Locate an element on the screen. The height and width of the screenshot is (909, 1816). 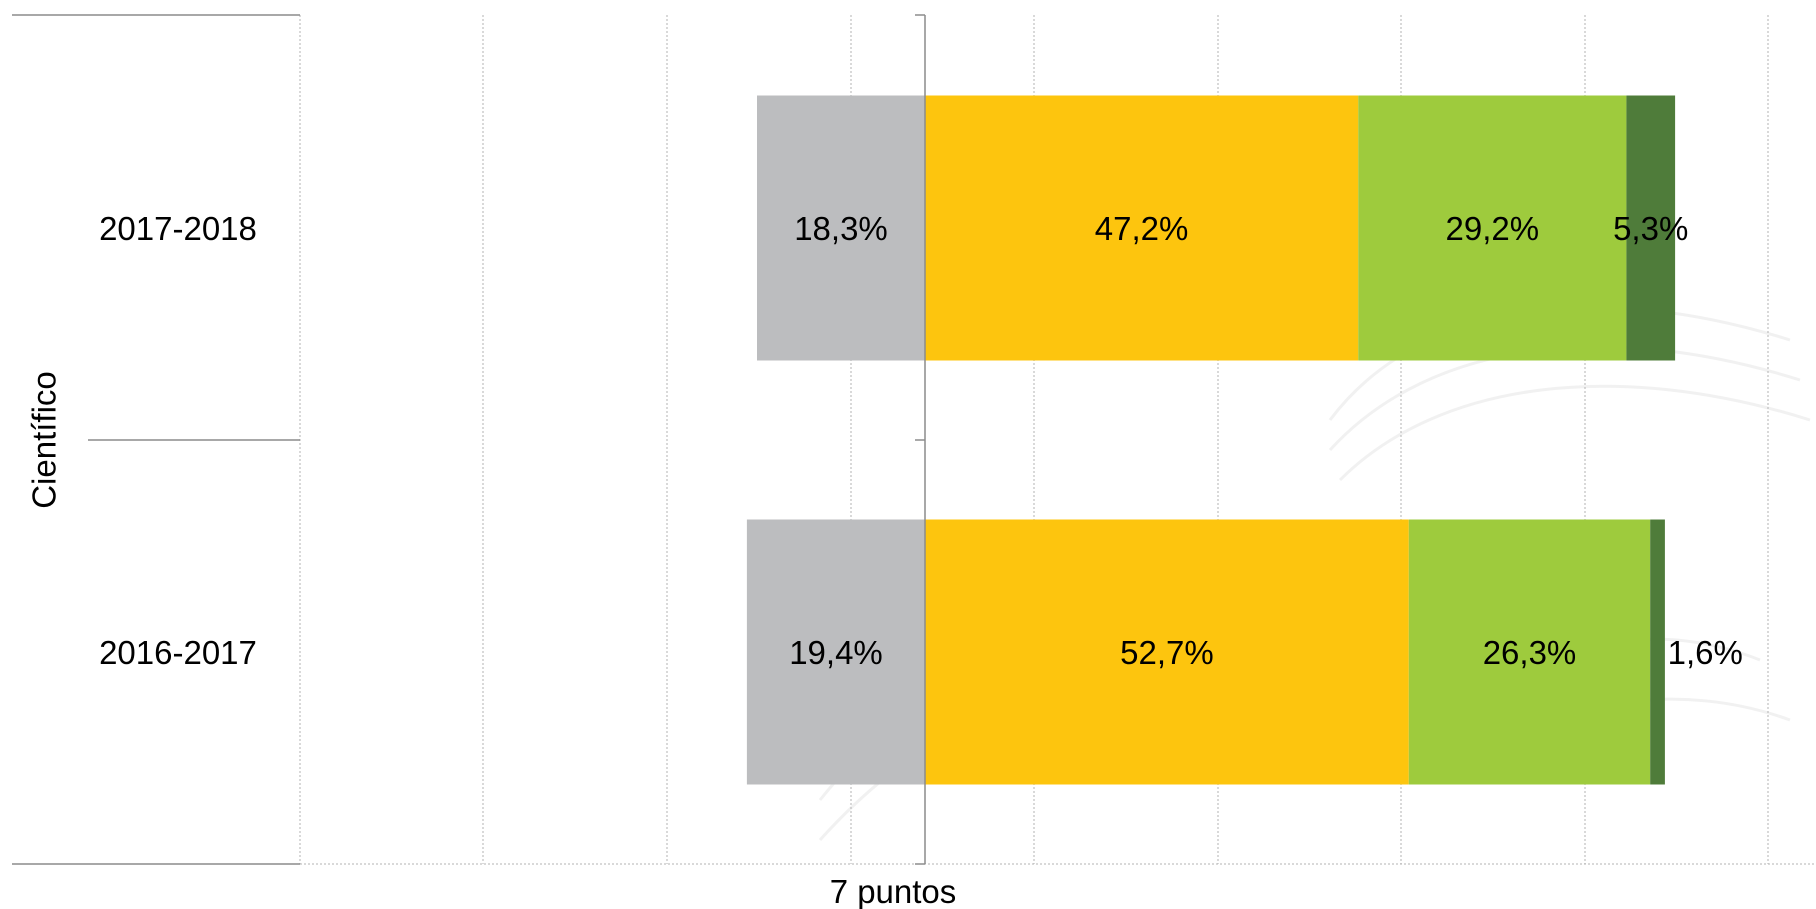
data-label-2016-2017-series-1: 52,7% is located at coordinates (1167, 652).